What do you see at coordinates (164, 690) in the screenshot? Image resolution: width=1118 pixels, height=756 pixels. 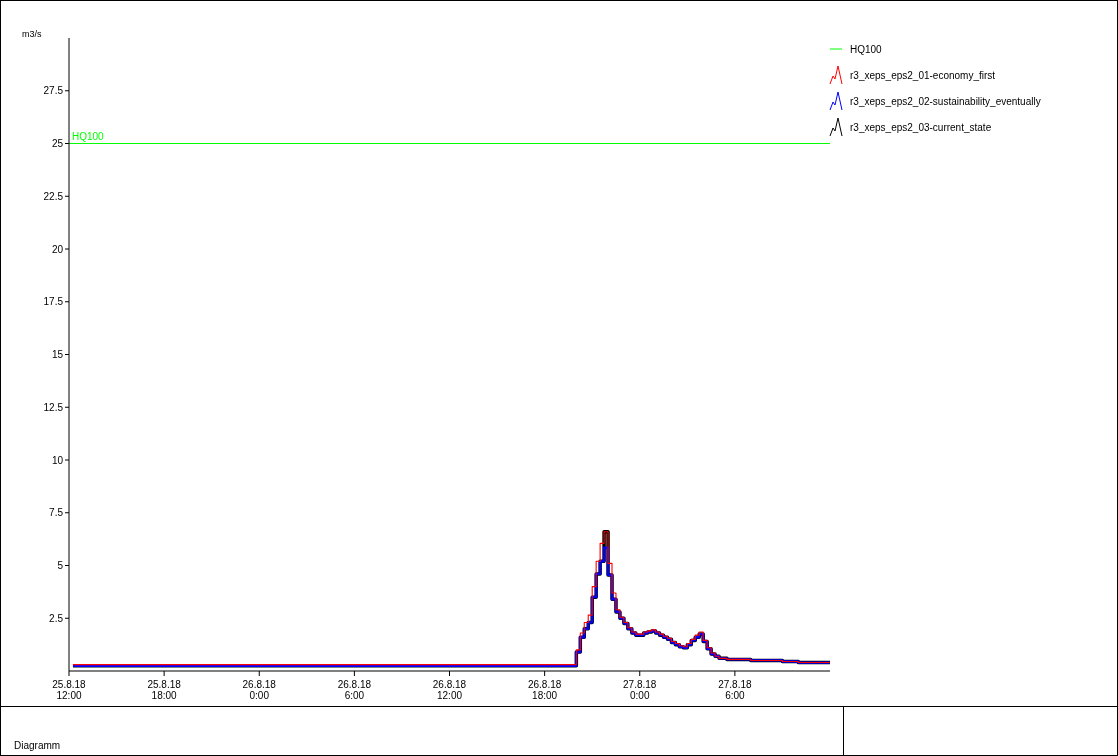 I see `x-tick-label: 25.8.18 18:00` at bounding box center [164, 690].